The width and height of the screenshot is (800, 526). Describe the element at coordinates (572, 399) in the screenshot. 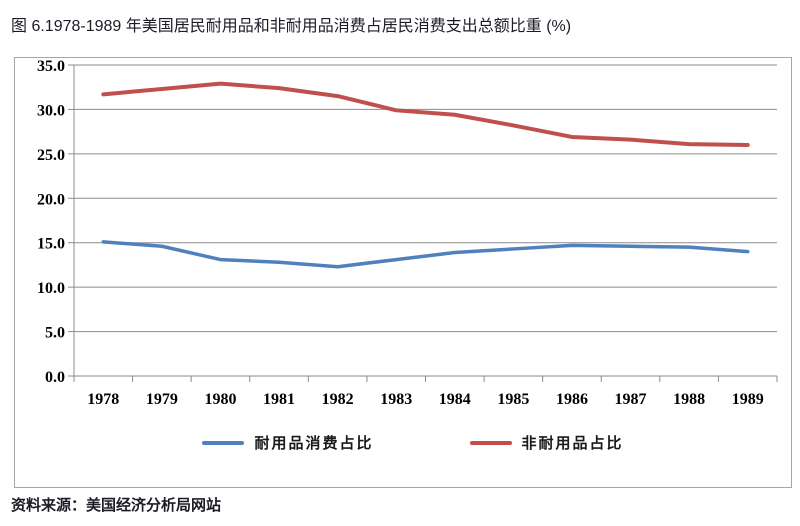

I see `x-tick-label: 1986` at that location.